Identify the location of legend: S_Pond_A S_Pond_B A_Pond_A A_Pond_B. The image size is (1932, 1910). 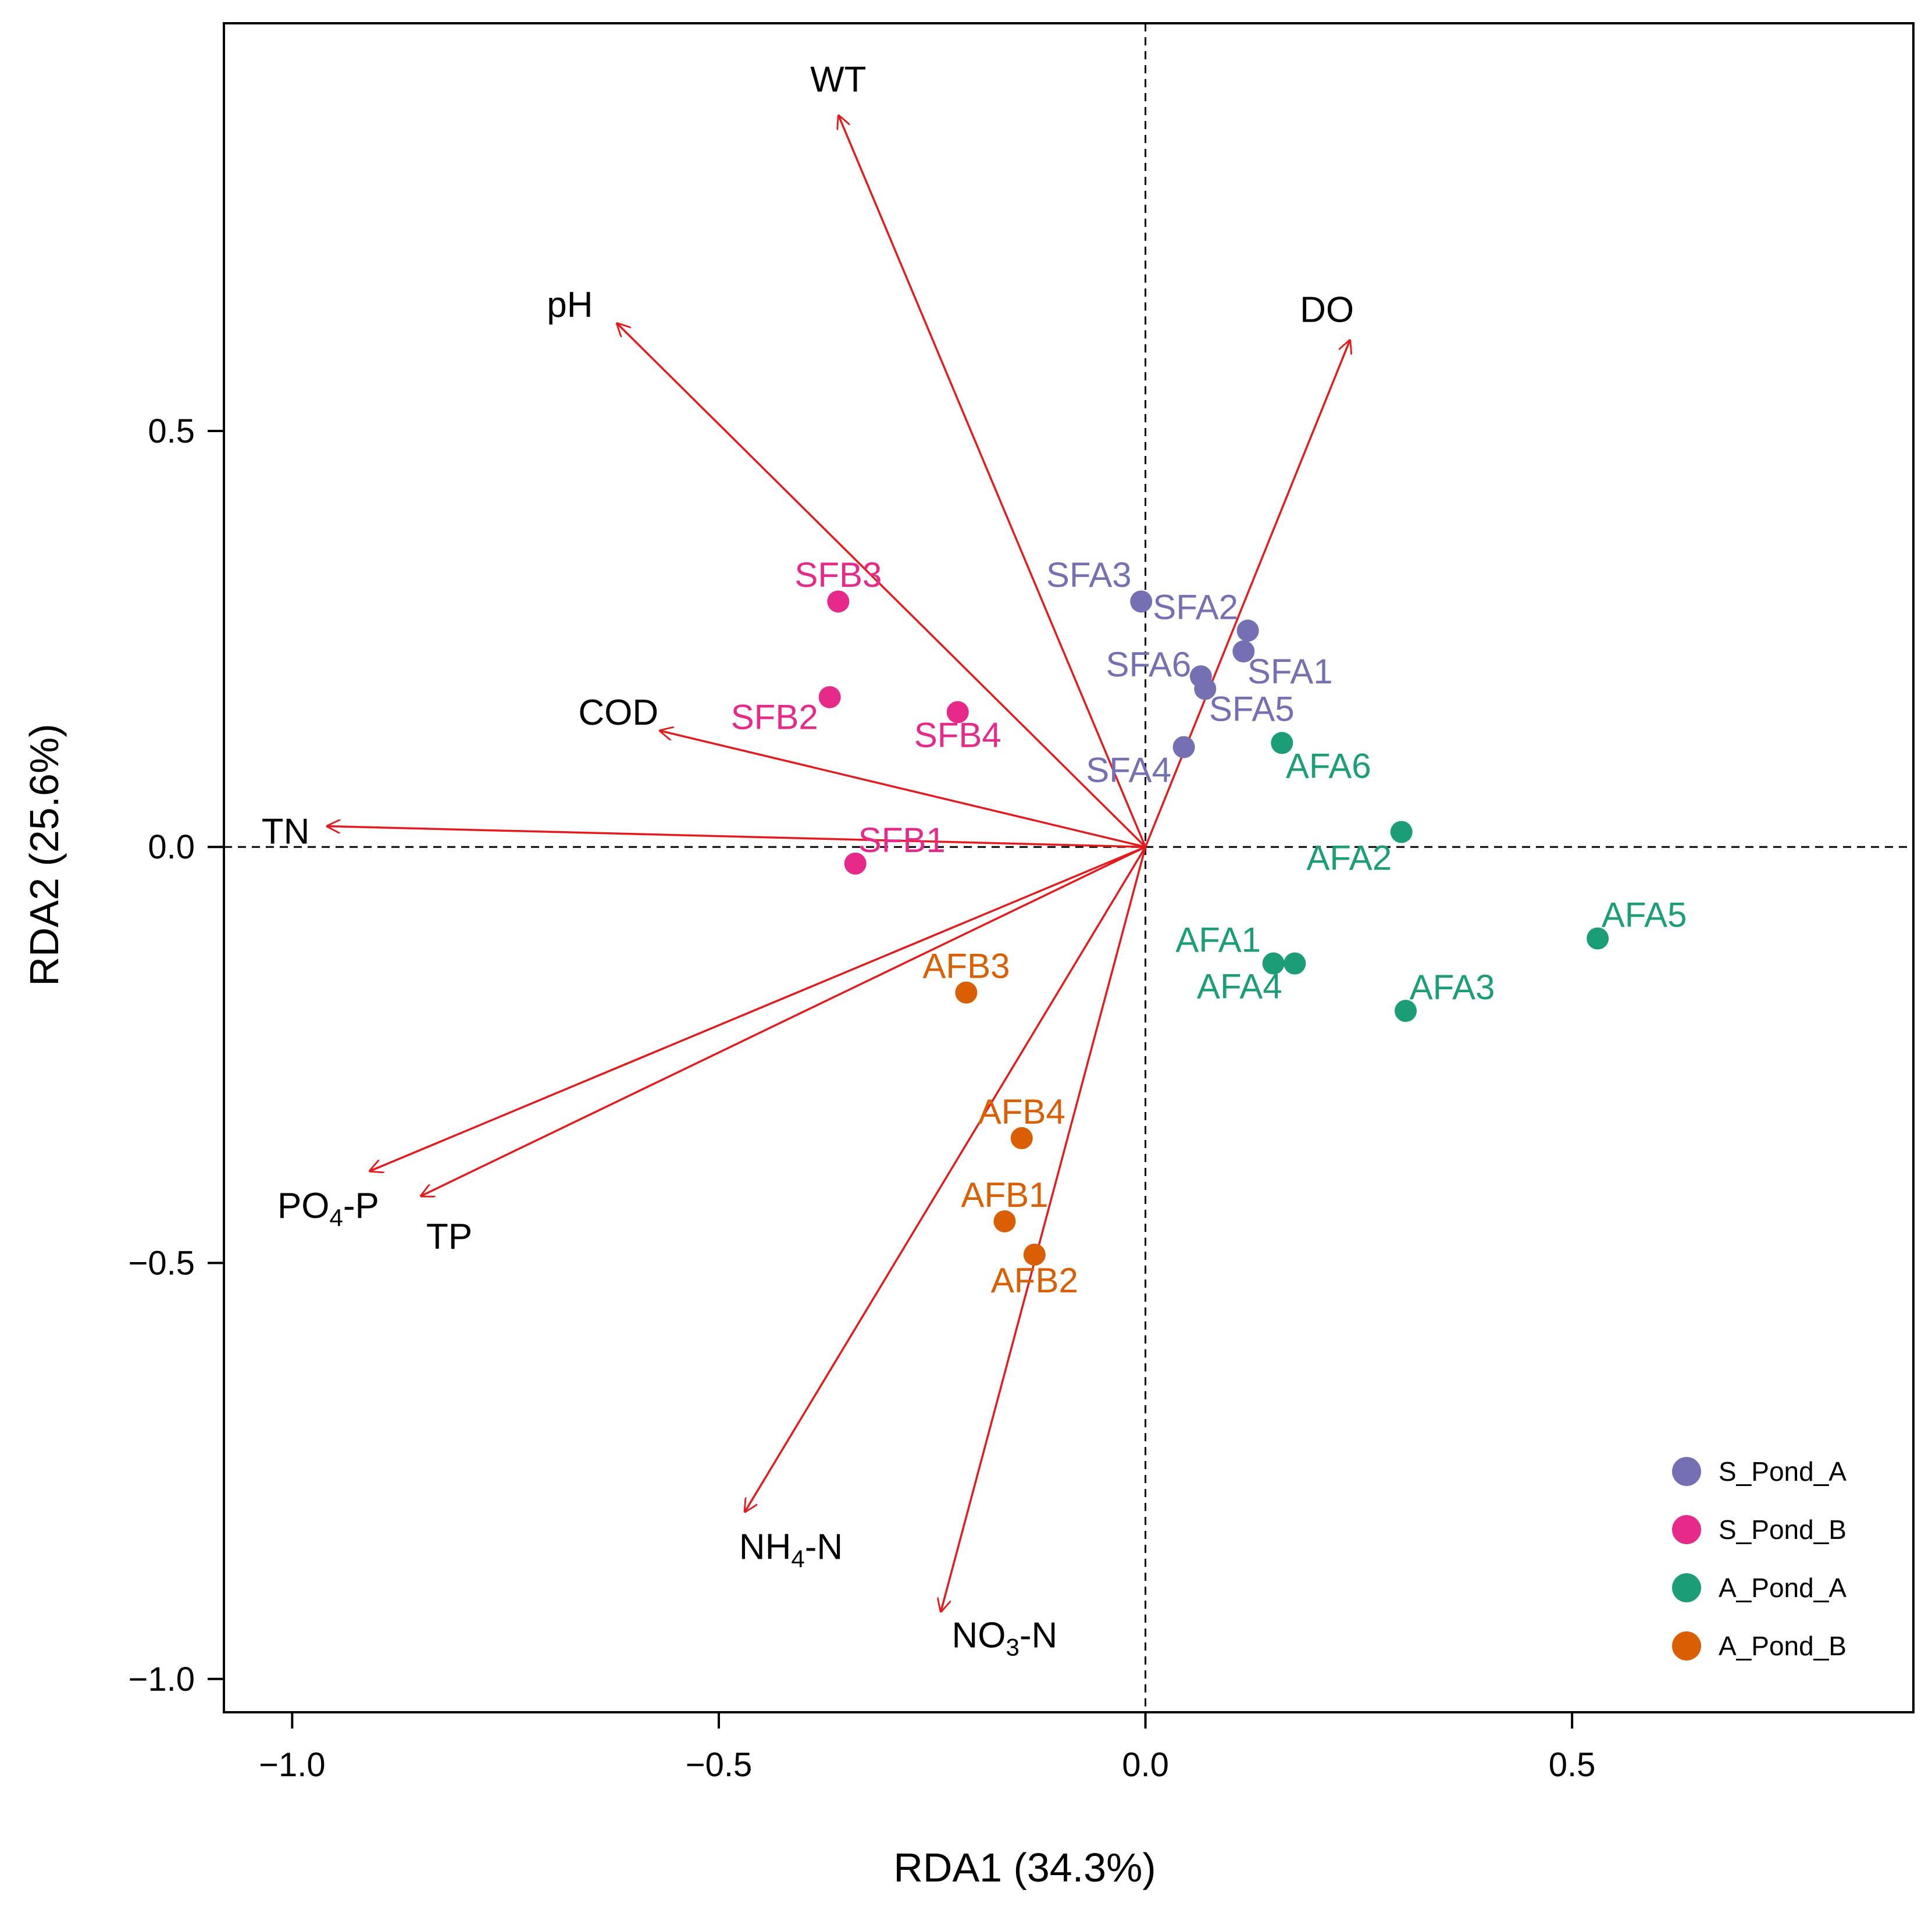
(1759, 1558).